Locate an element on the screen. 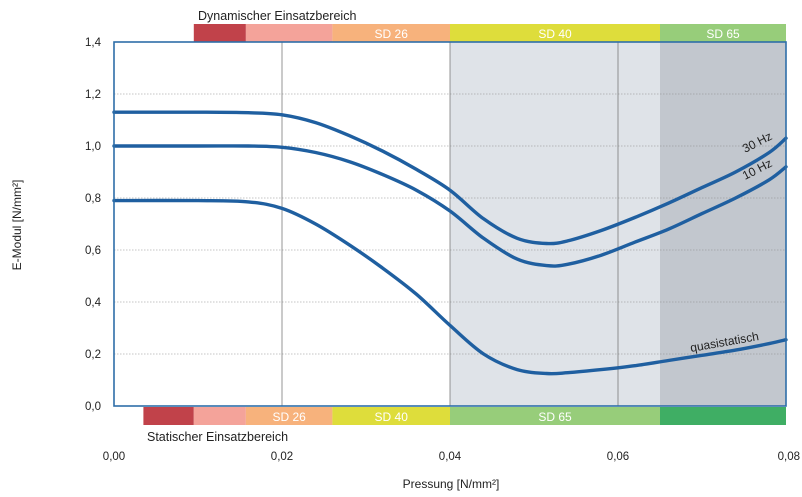 The width and height of the screenshot is (802, 497). y-tick-label: 1,0 is located at coordinates (93, 147).